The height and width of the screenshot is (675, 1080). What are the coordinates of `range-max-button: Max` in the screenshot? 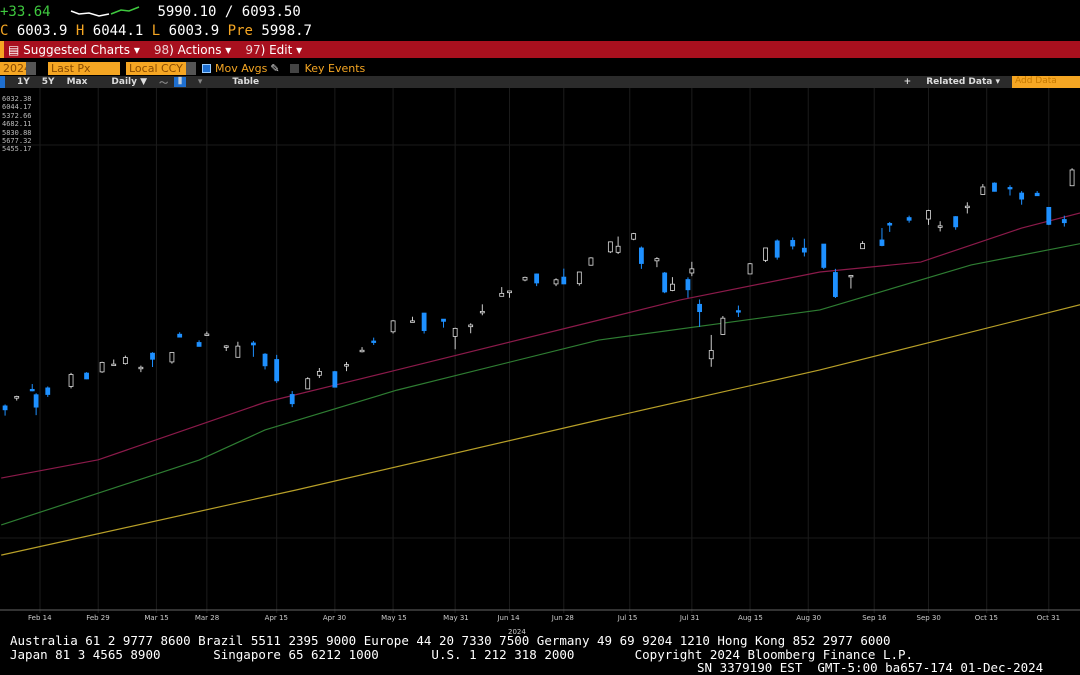 It's located at (77, 82).